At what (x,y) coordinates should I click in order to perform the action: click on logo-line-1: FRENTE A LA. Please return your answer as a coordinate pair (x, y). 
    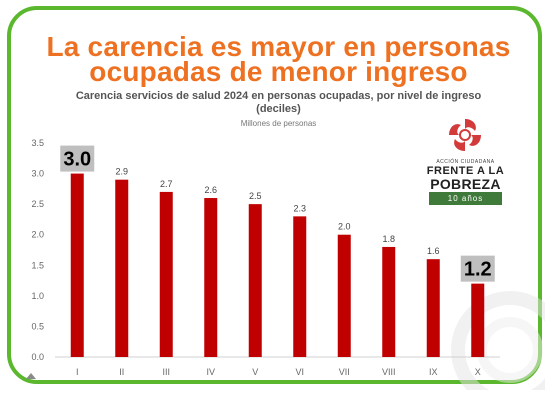
    Looking at the image, I should click on (465, 171).